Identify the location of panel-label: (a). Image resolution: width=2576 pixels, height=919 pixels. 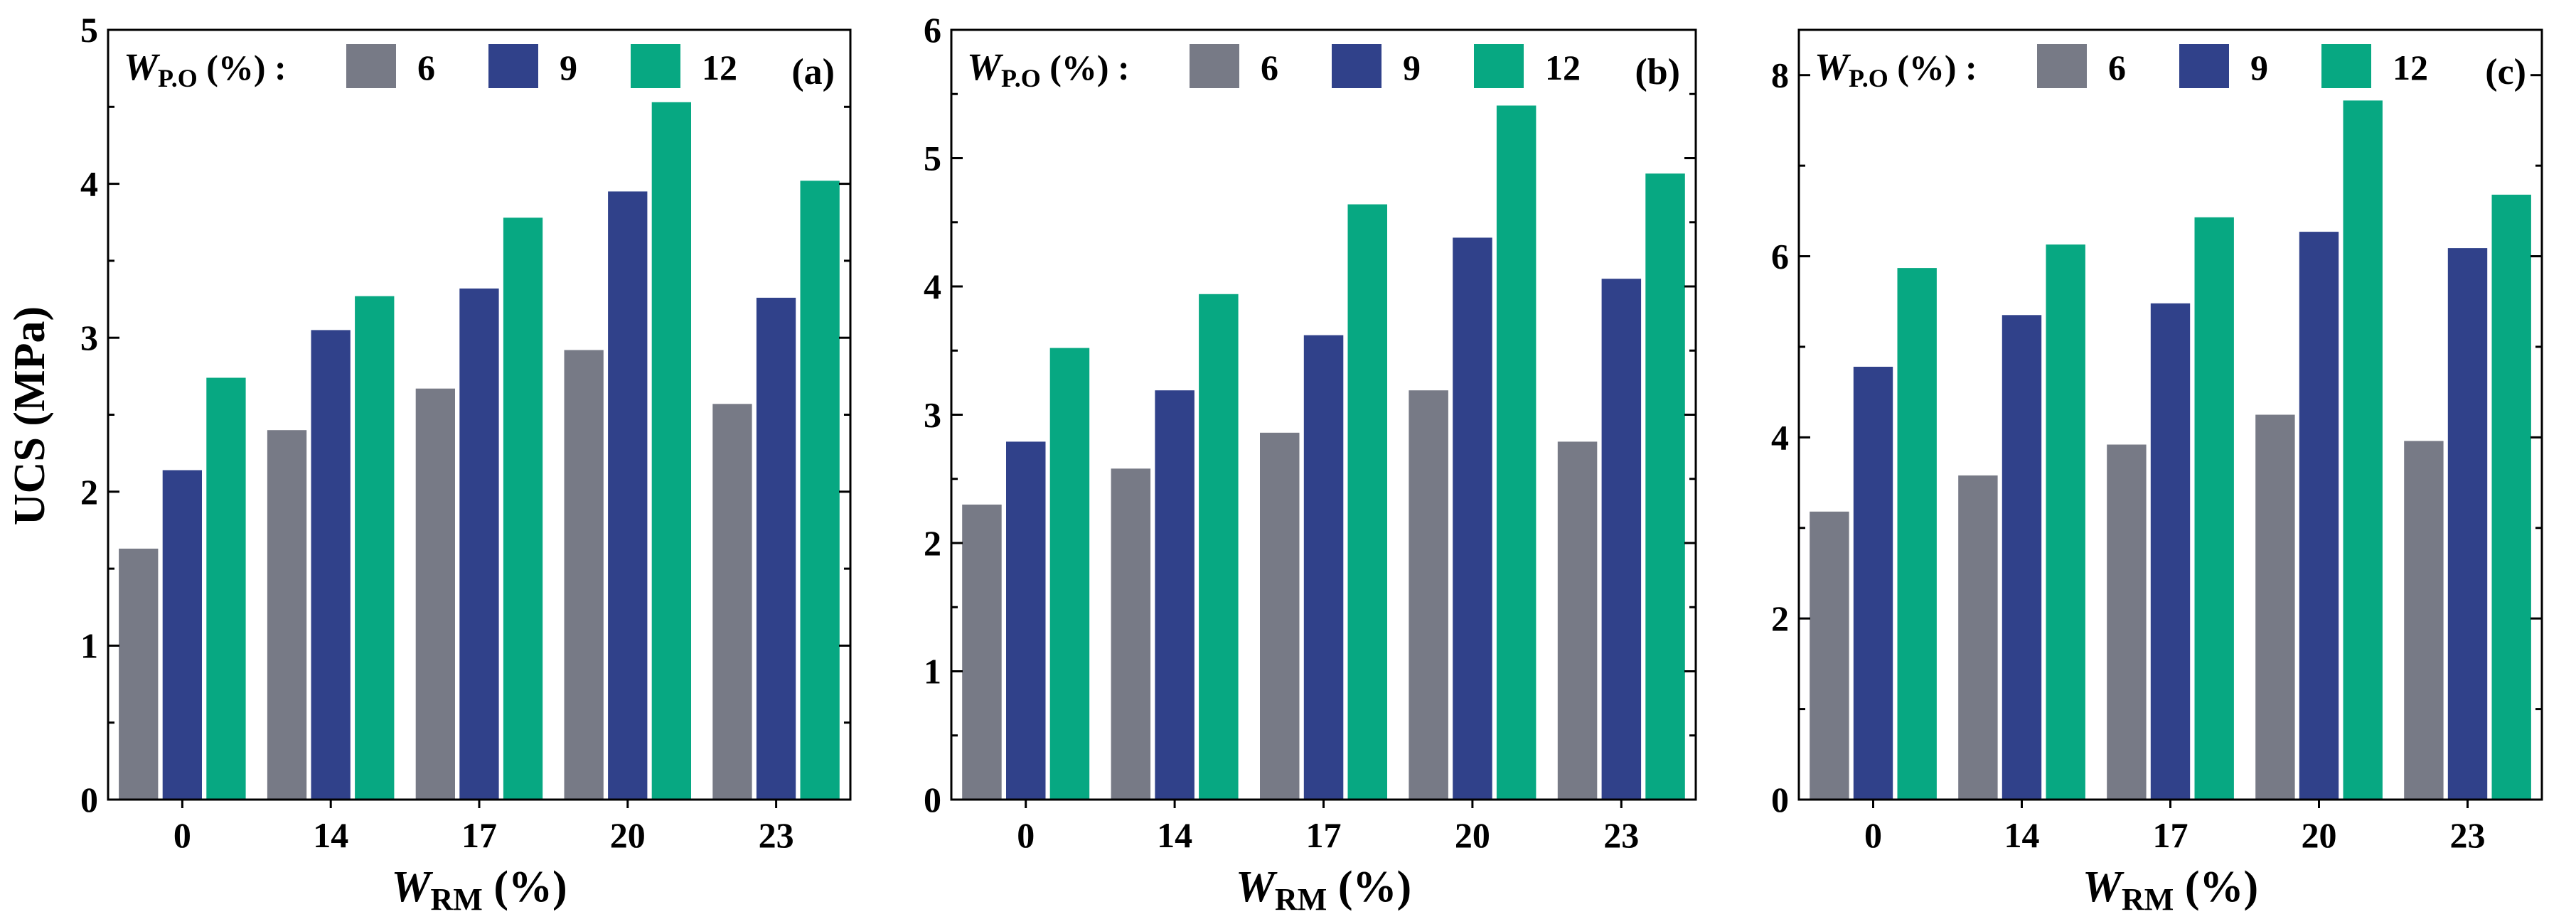
(813, 72).